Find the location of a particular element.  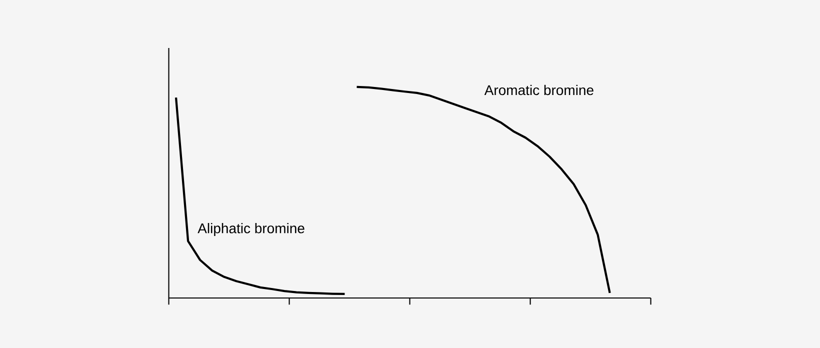

series-label: Aliphatic bromine is located at coordinates (251, 229).